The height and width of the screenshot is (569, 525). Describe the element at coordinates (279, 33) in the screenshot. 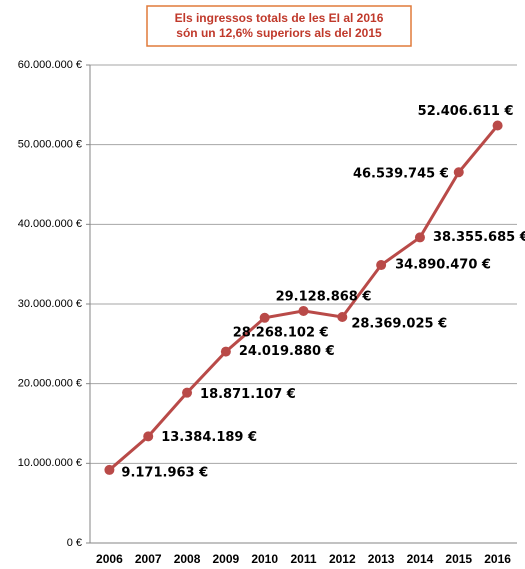

I see `chart-title: són un 12,6% superiors als del 2015` at that location.